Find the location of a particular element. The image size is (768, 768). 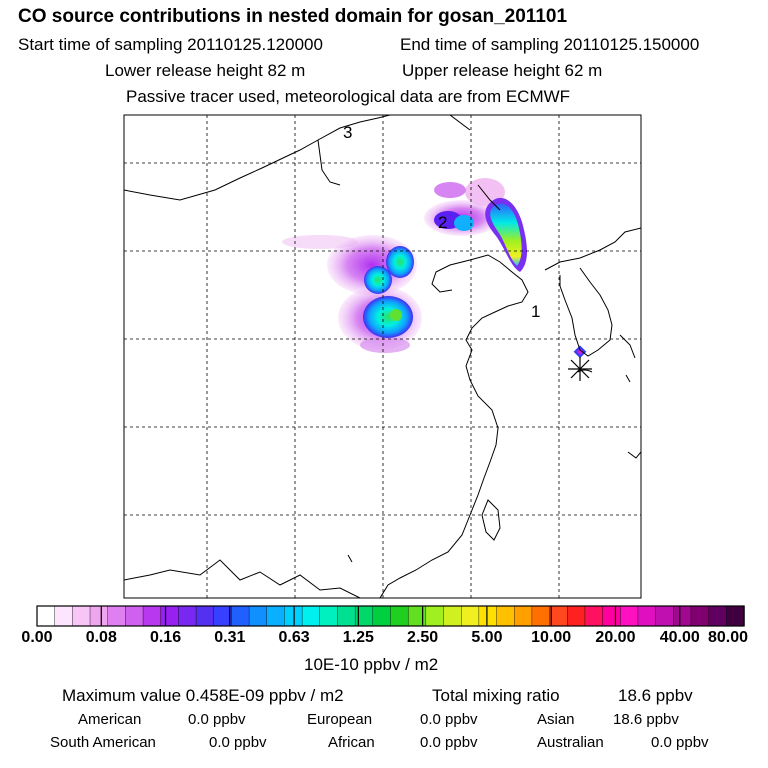

contribution-name-american: American is located at coordinates (110, 719).